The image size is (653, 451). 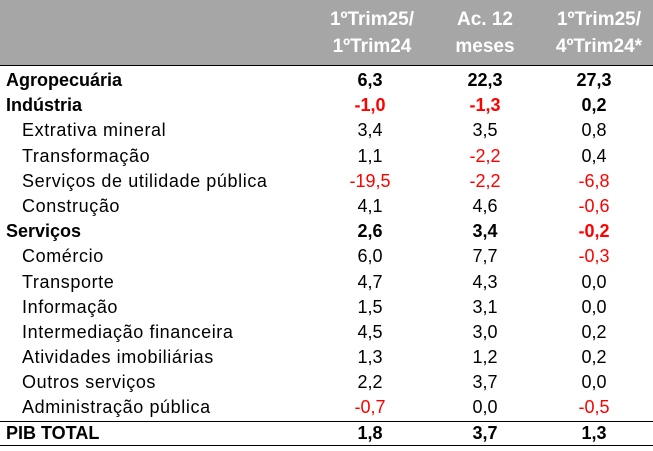 What do you see at coordinates (326, 156) in the screenshot?
I see `table-row: Transformação 1,1 -2,2 0,4` at bounding box center [326, 156].